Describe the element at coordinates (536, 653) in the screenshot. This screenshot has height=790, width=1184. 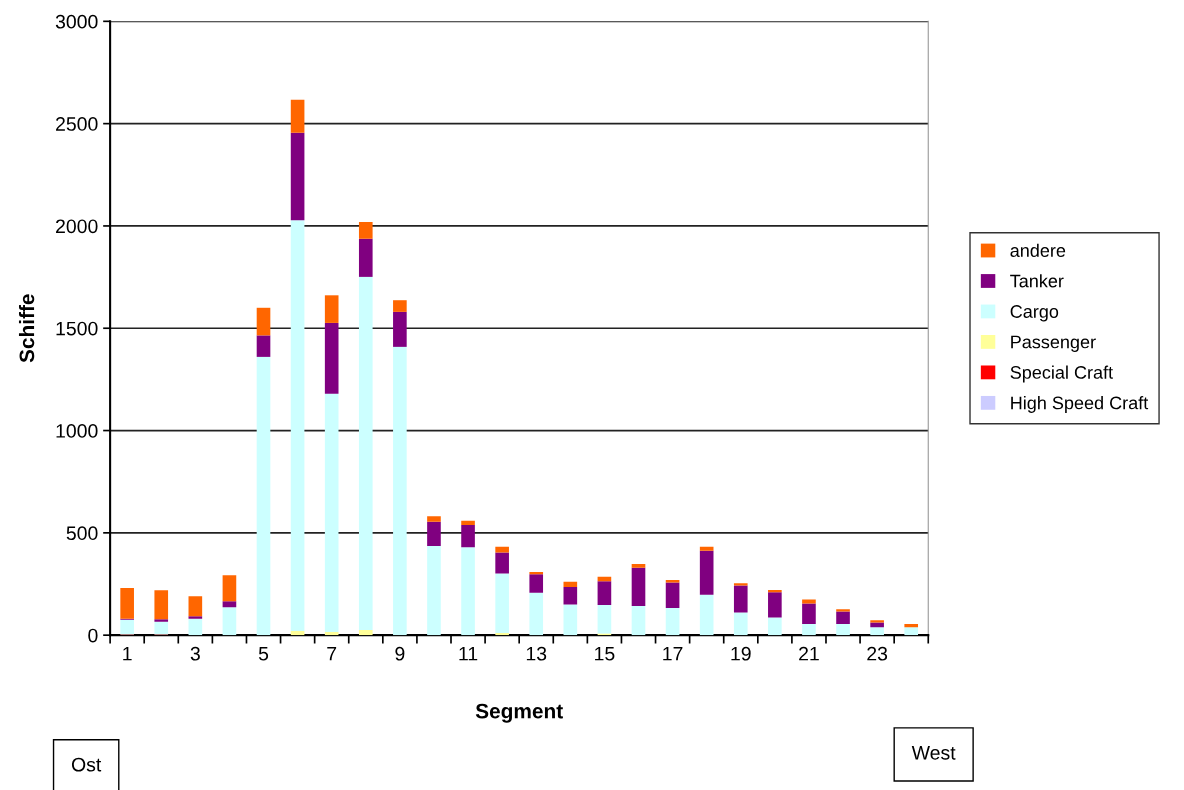
I see `x-tick-label: 13` at that location.